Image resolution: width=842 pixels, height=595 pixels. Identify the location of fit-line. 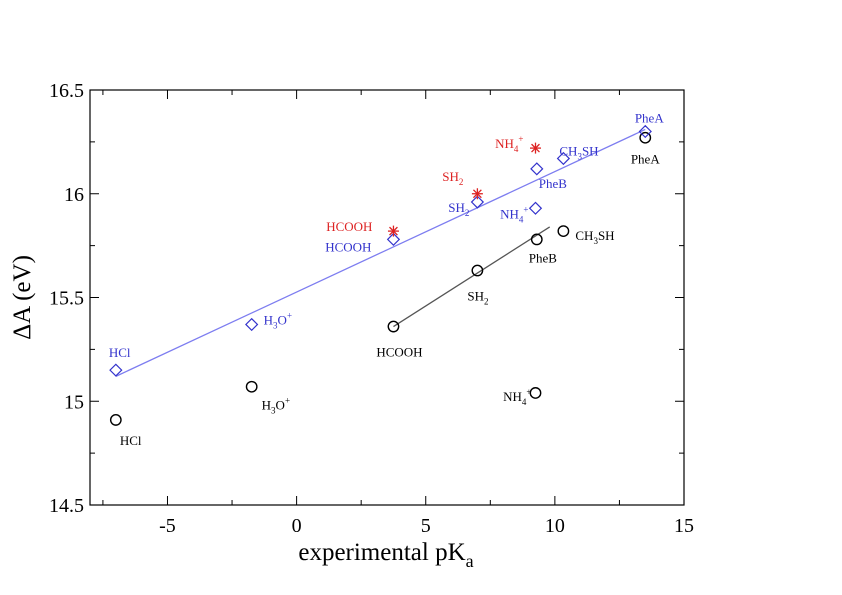
(472, 277).